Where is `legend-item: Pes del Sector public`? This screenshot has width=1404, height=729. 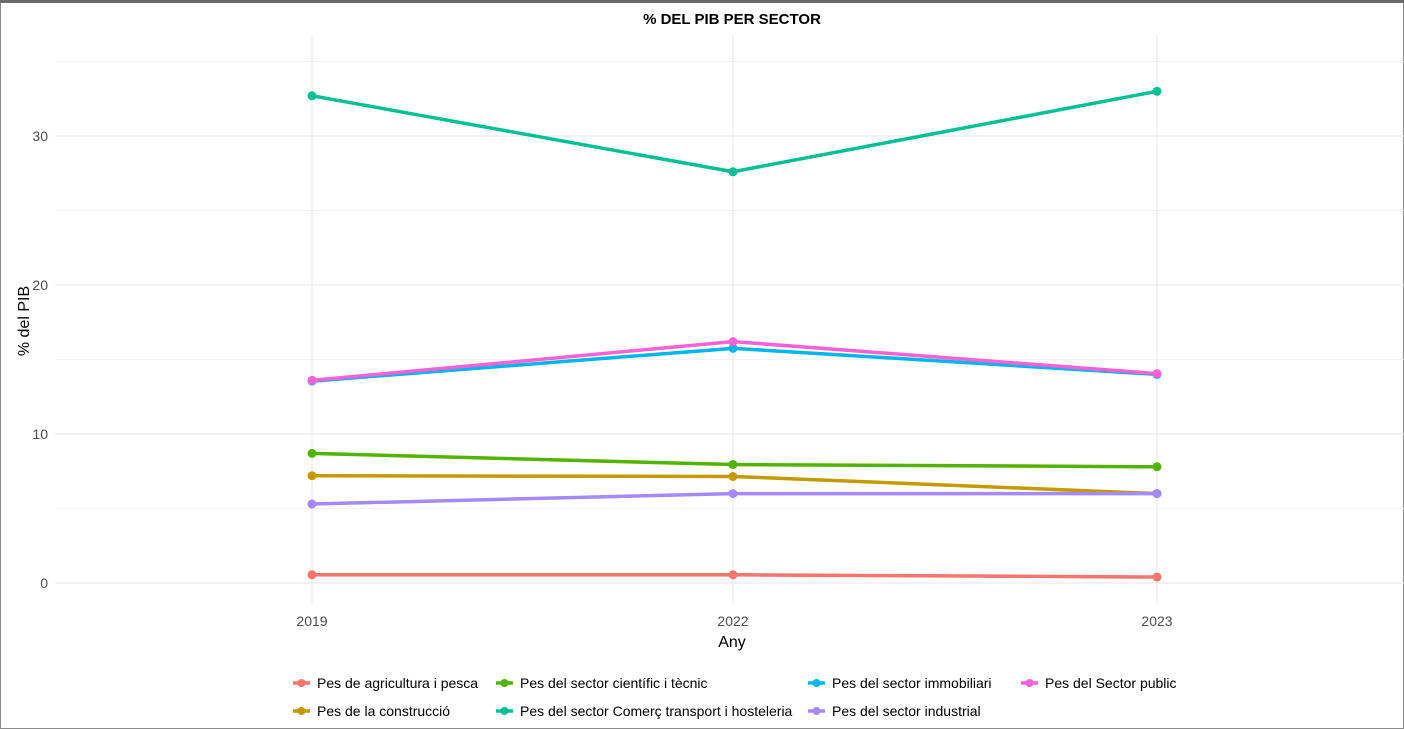
legend-item: Pes del Sector public is located at coordinates (1099, 683).